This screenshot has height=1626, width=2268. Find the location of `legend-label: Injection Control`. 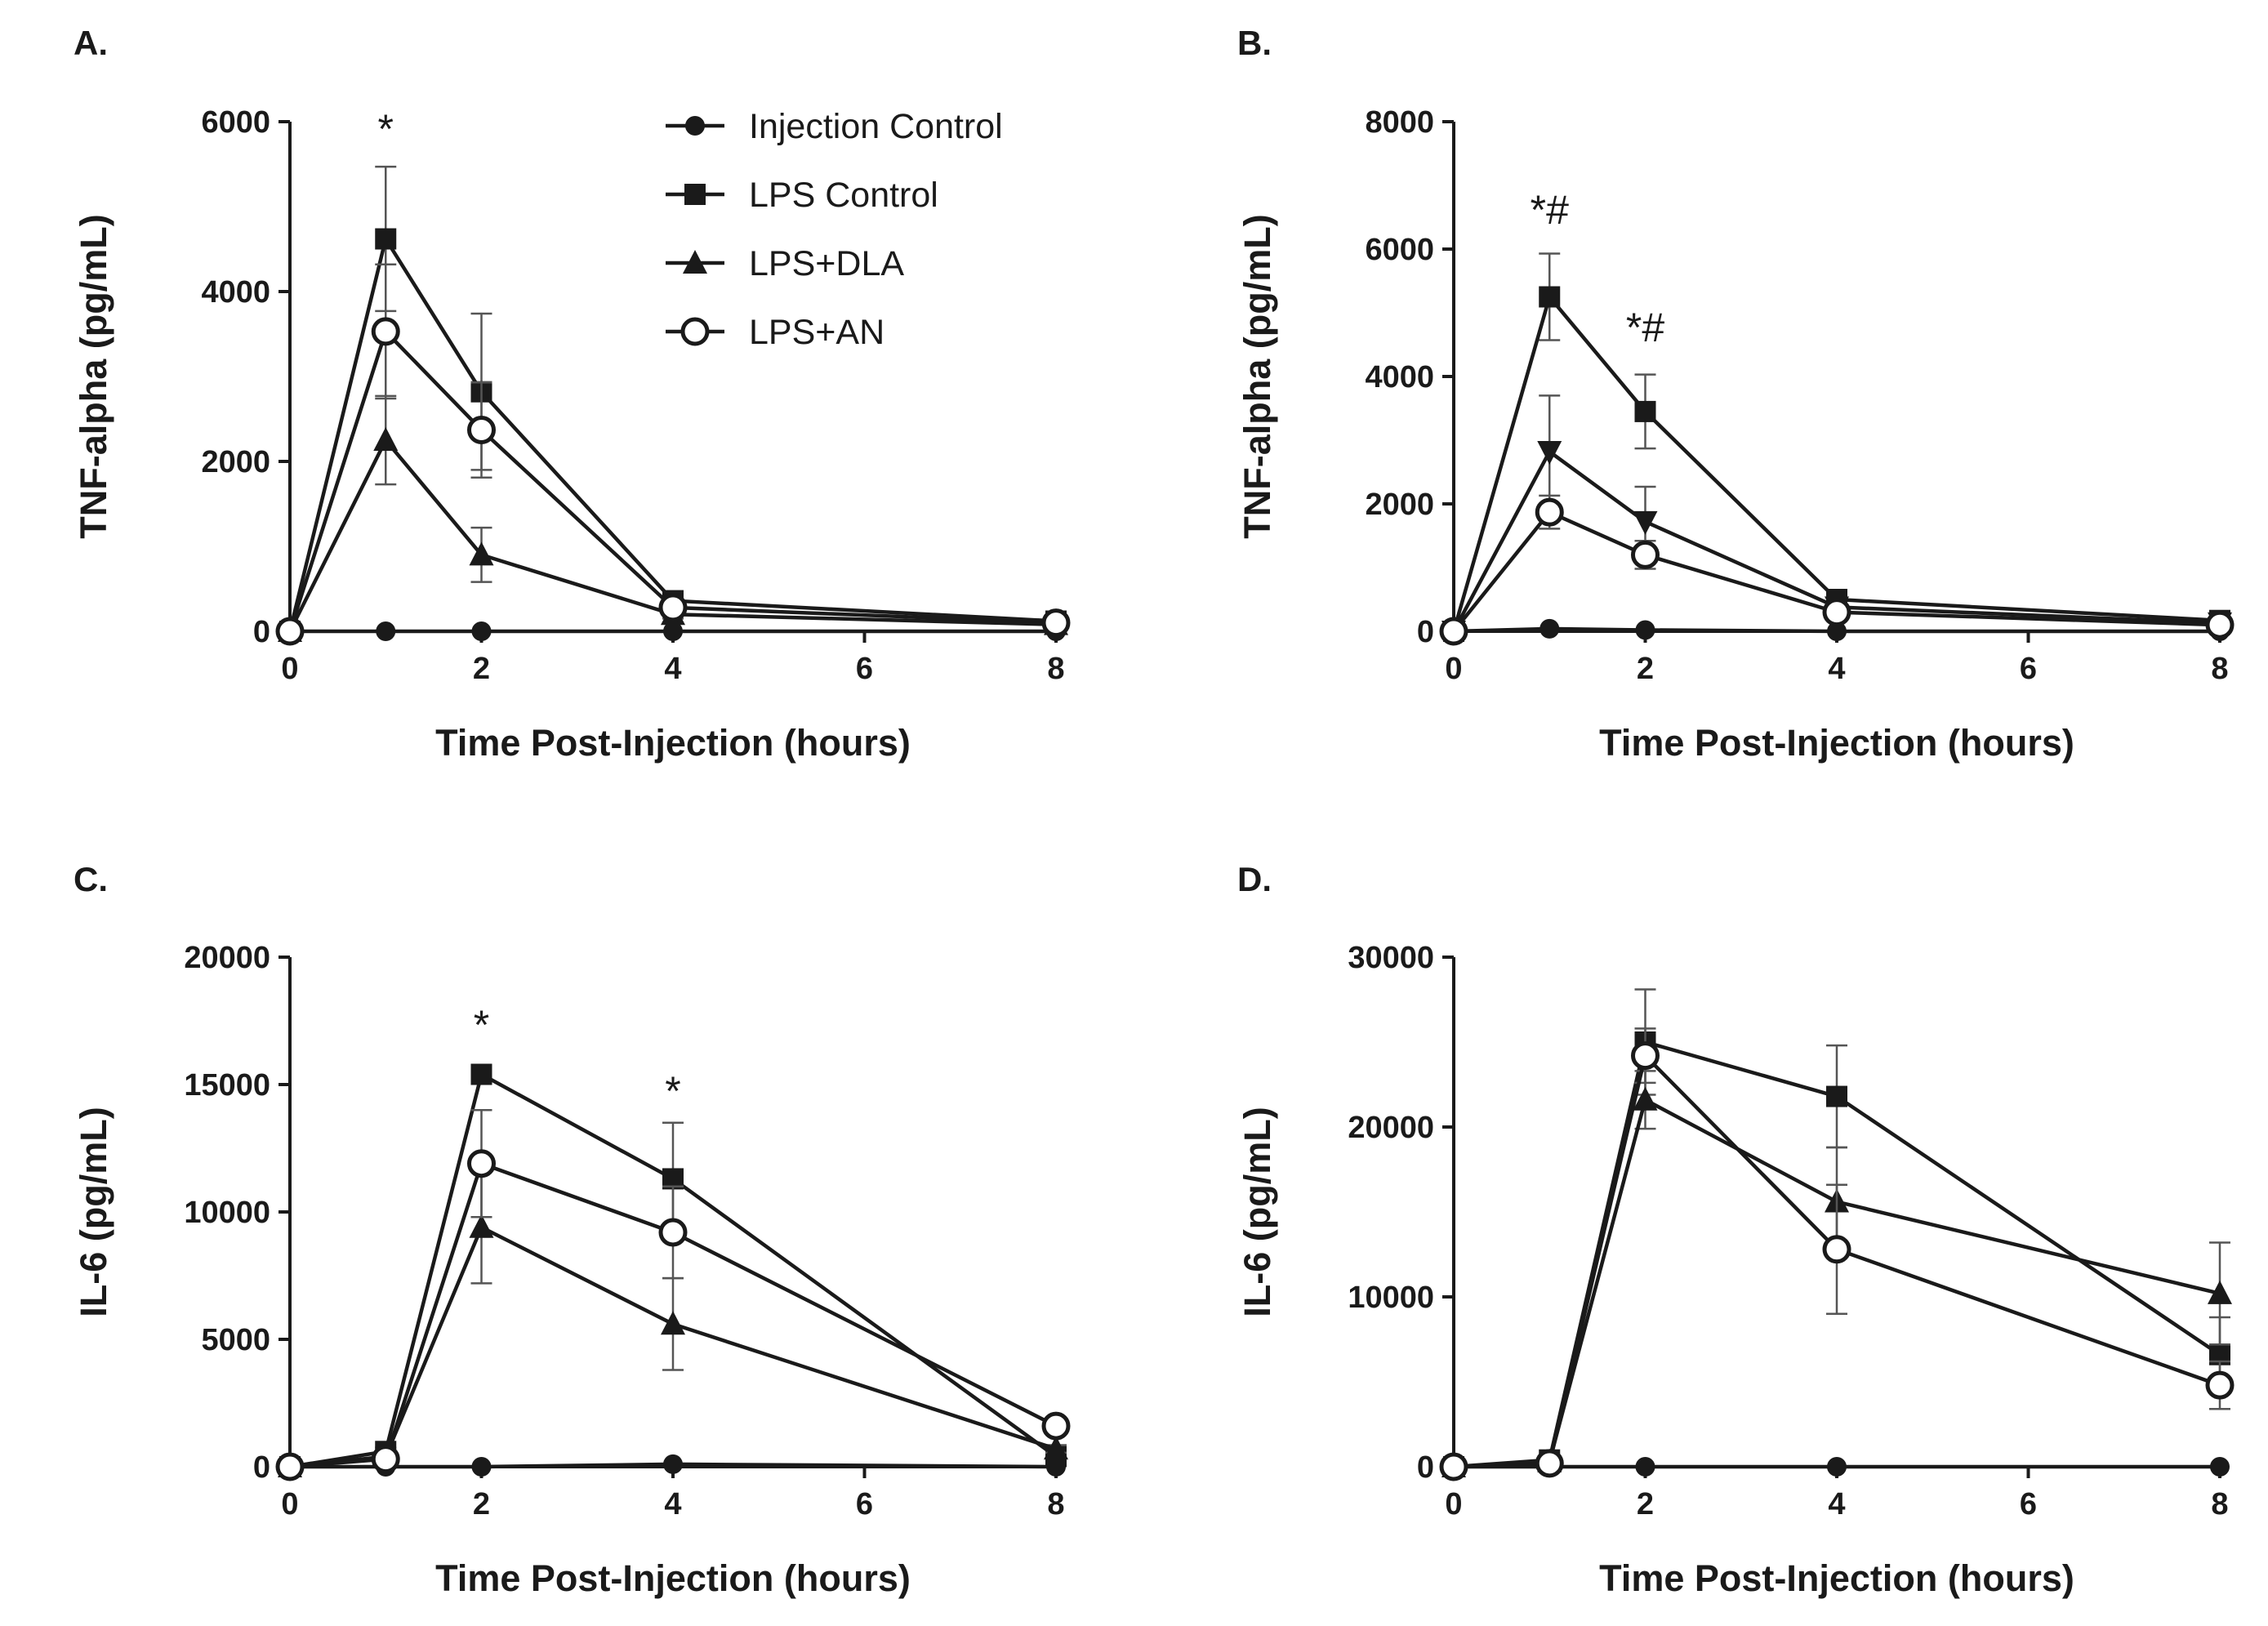

legend-label: Injection Control is located at coordinates (876, 126).